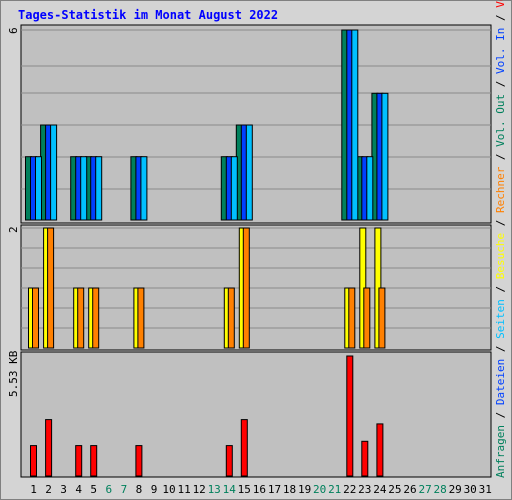  I want to click on x-tick-label-day-22: 22, so click(349, 489).